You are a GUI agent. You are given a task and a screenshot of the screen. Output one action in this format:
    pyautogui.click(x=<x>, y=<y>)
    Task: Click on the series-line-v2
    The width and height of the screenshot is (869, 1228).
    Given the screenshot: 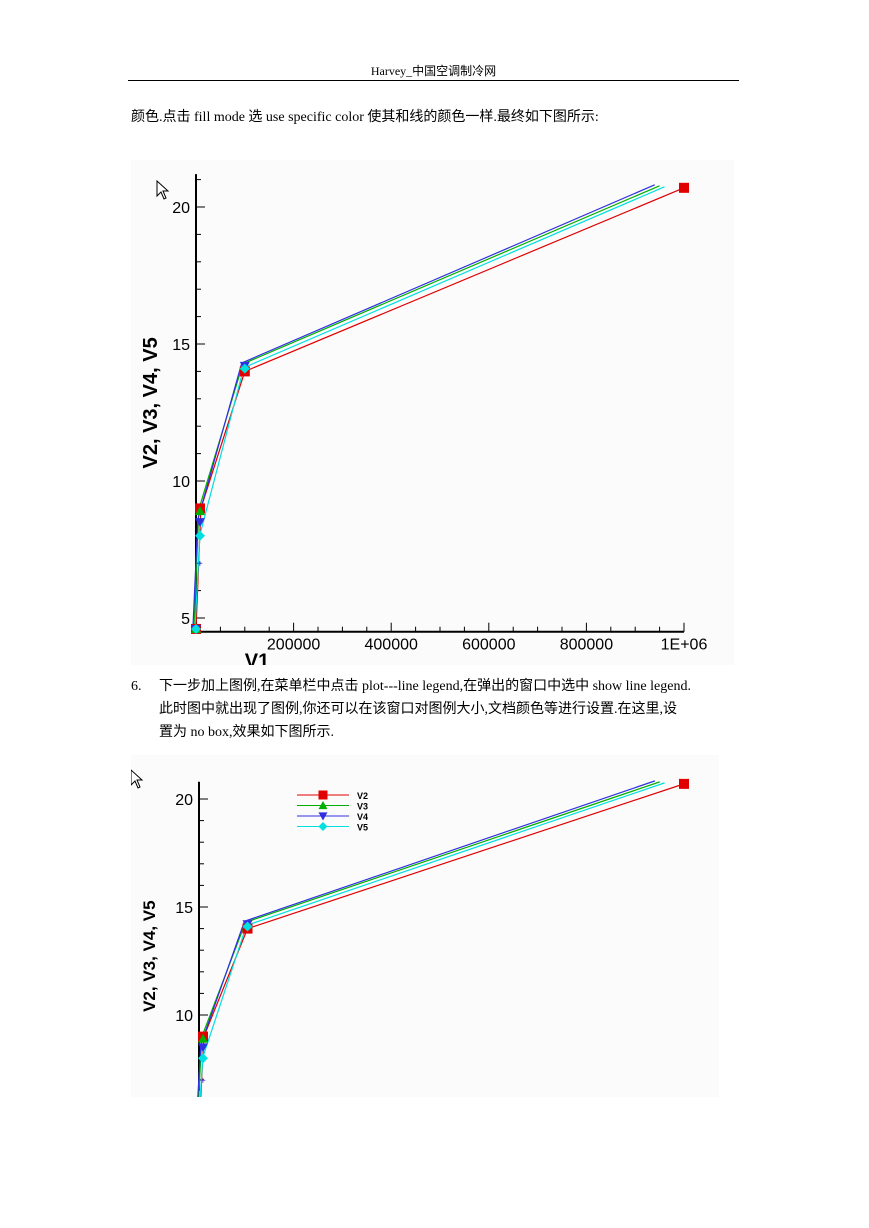 What is the action you would take?
    pyautogui.click(x=442, y=941)
    